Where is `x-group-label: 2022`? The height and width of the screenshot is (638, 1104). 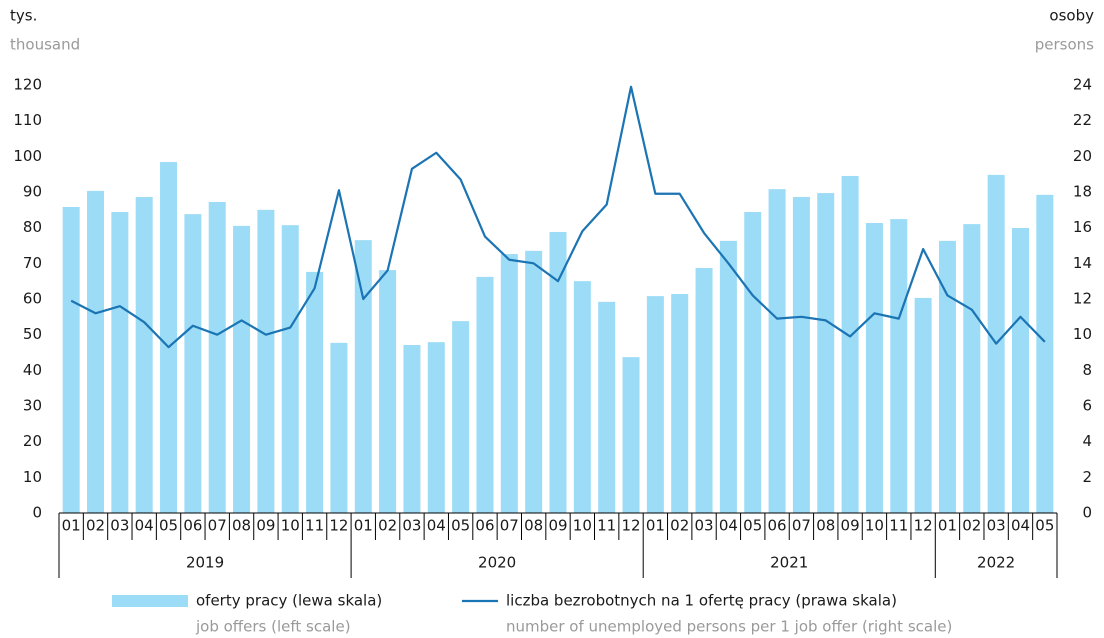
x-group-label: 2022 is located at coordinates (996, 563).